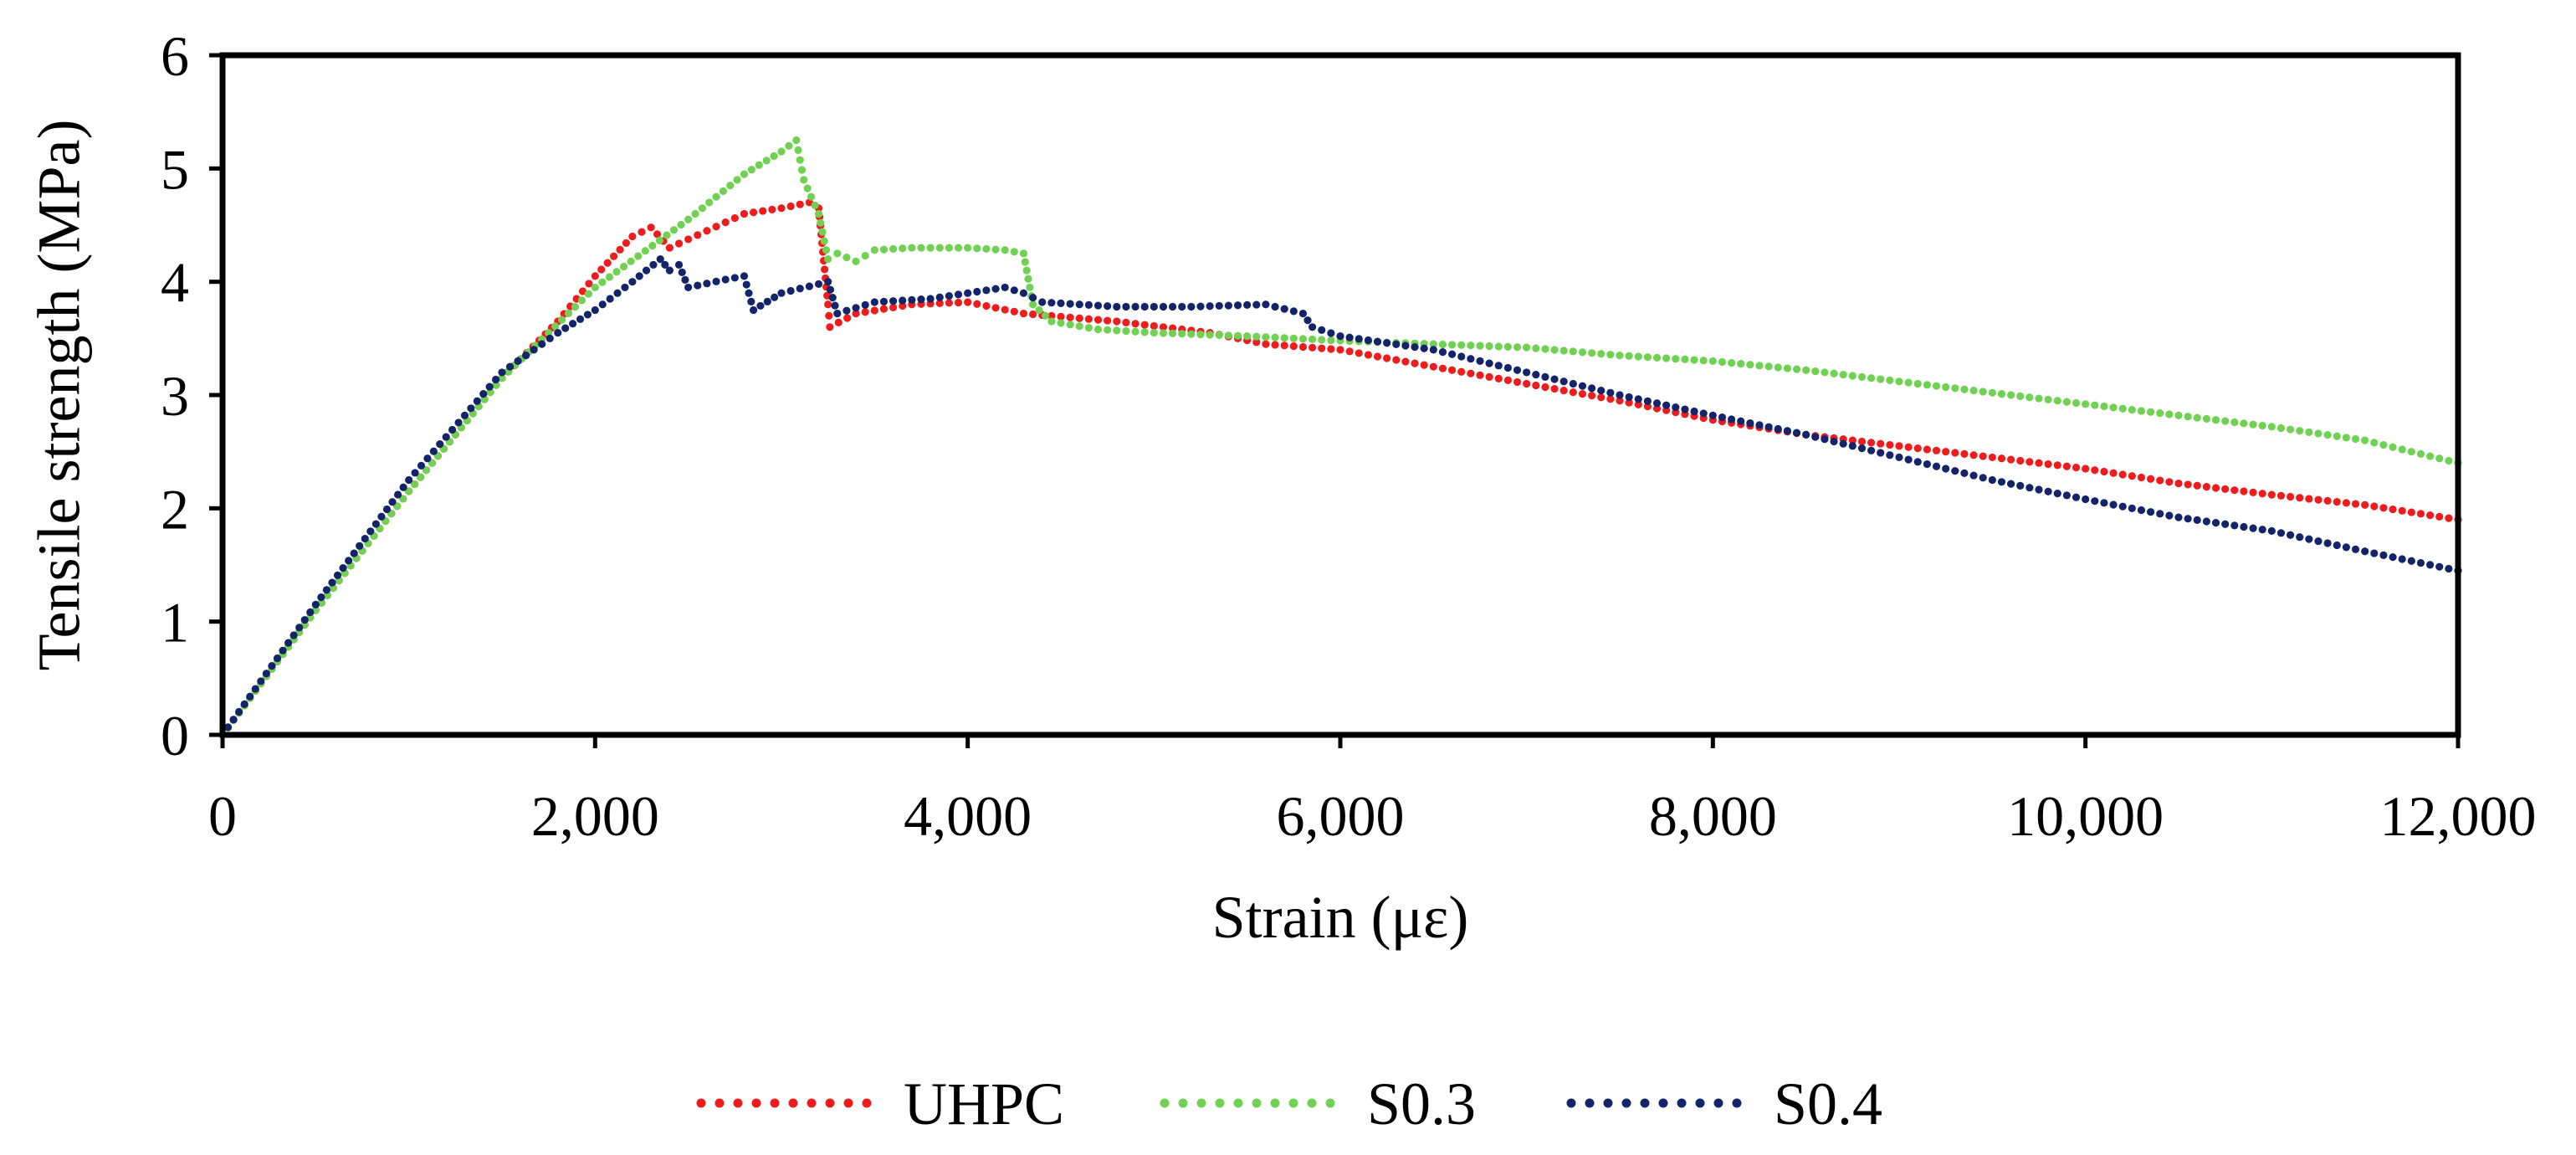  What do you see at coordinates (1713, 816) in the screenshot?
I see `x-tick-label: 8,000` at bounding box center [1713, 816].